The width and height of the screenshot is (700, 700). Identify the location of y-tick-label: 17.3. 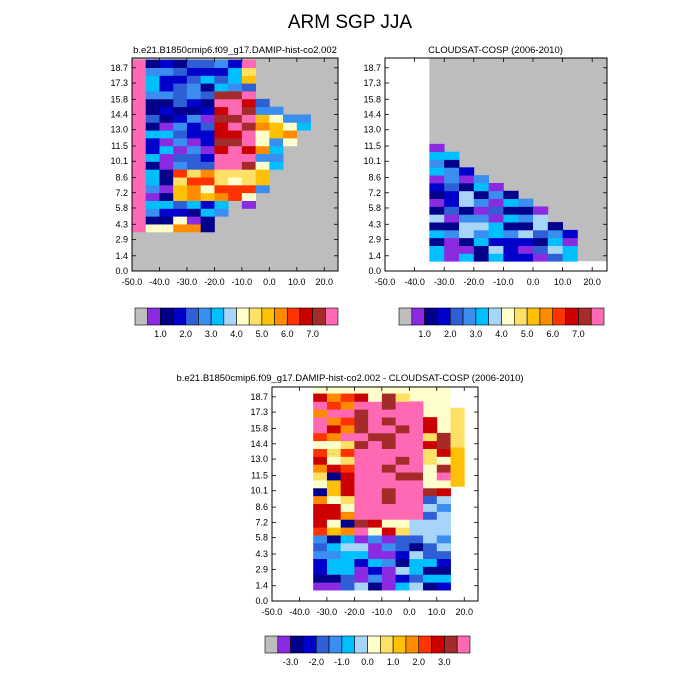
(119, 83).